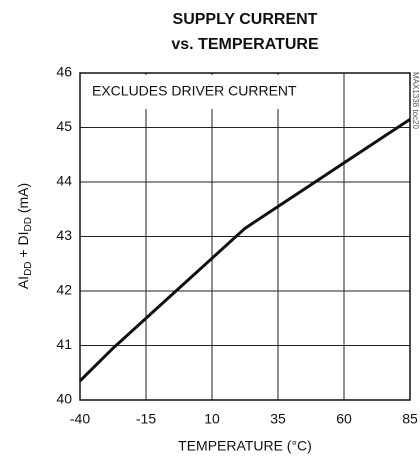  What do you see at coordinates (64, 126) in the screenshot?
I see `y-tick-label: 45` at bounding box center [64, 126].